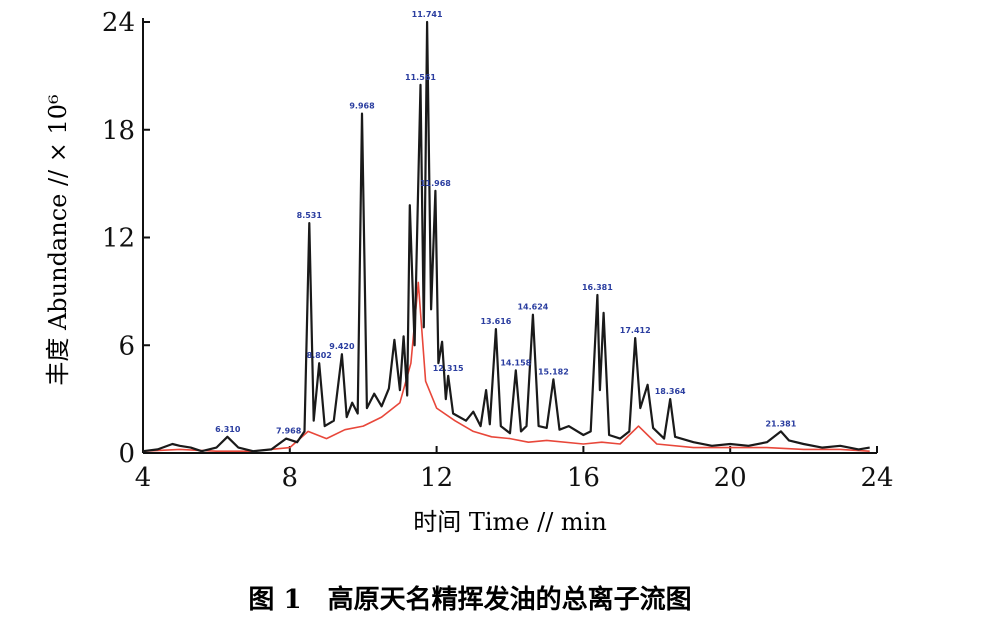 Image resolution: width=1000 pixels, height=633 pixels. I want to click on peak-label: 14.158, so click(515, 362).